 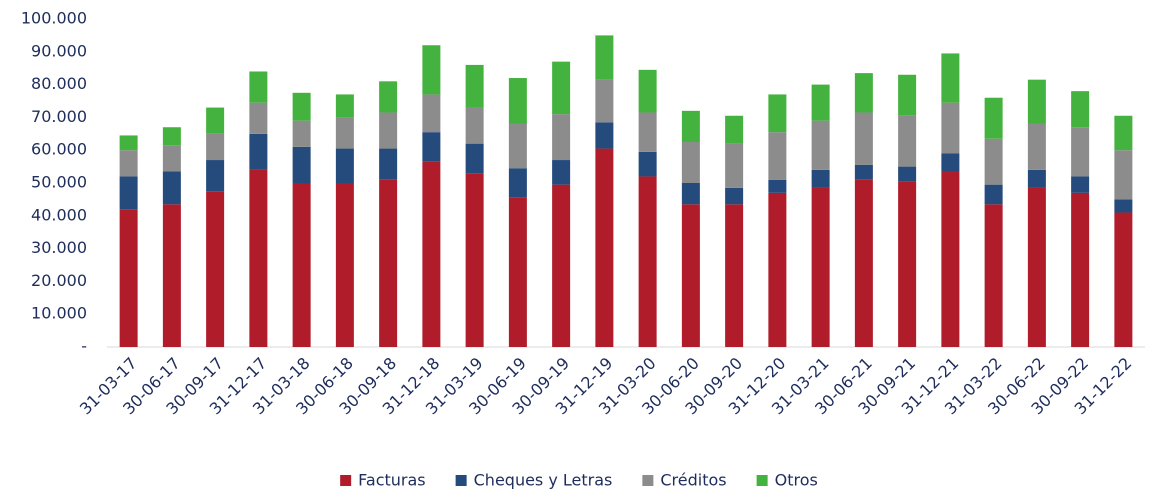 What do you see at coordinates (59, 116) in the screenshot?
I see `y-tick-label: 70.000` at bounding box center [59, 116].